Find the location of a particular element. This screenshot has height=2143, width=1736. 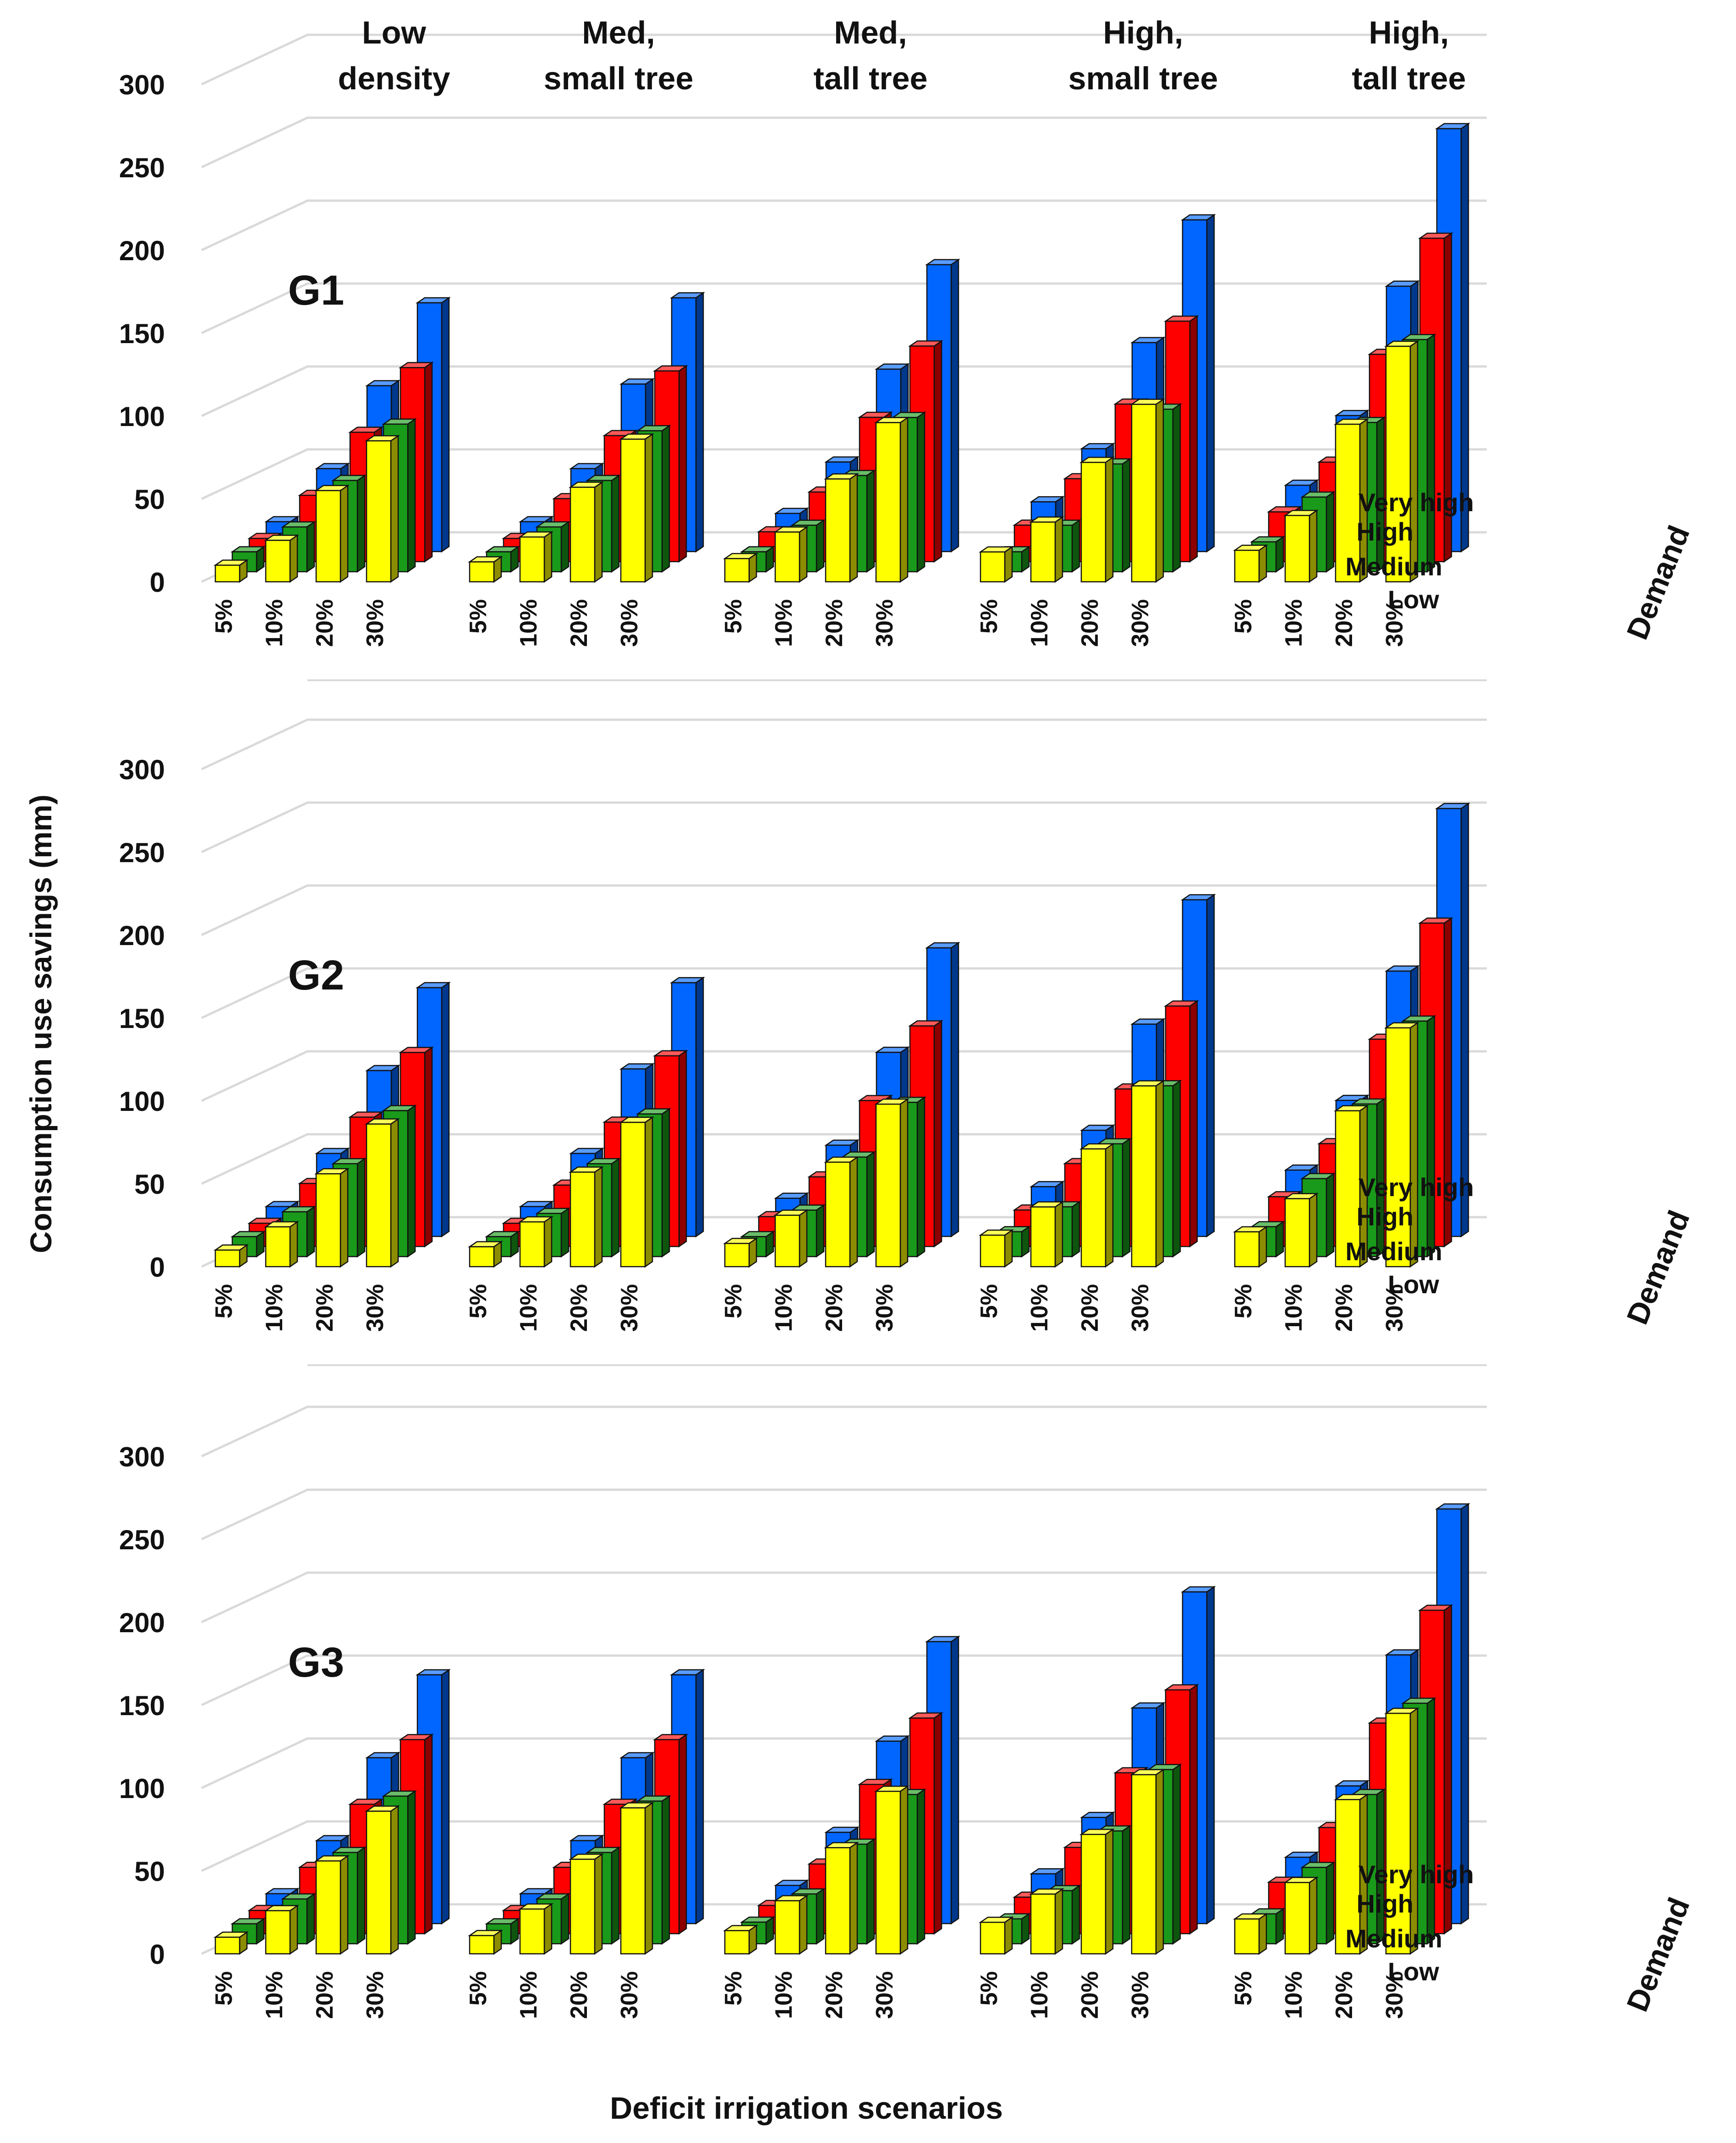

panel-g2-label: G2 is located at coordinates (316, 975).